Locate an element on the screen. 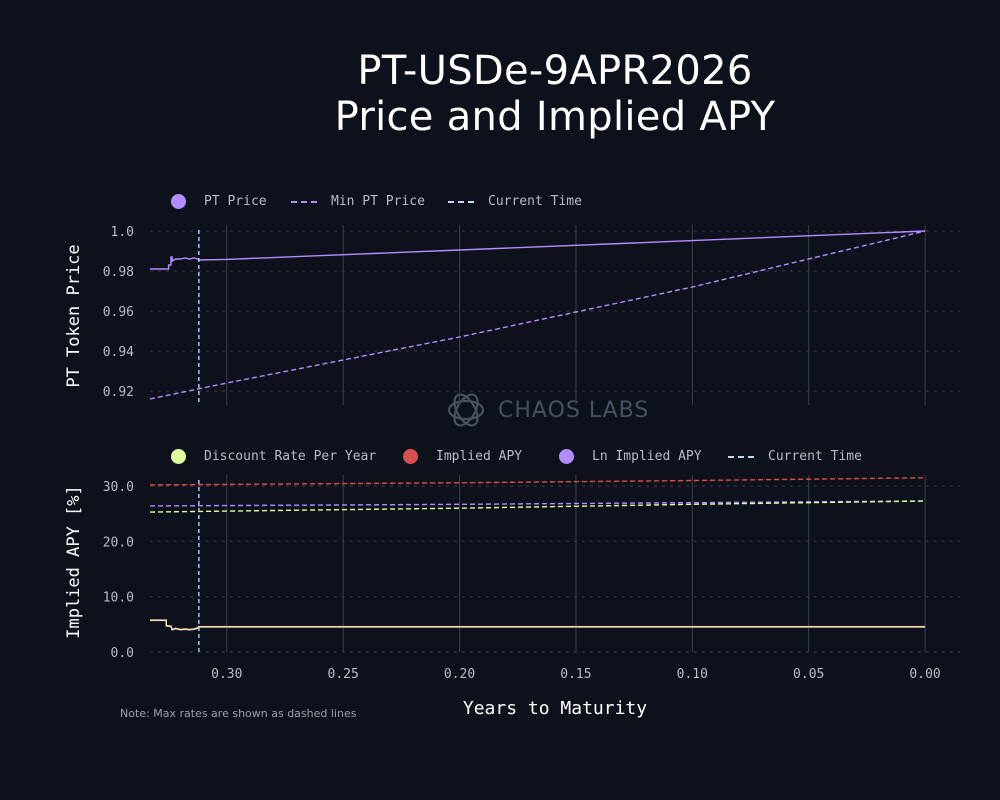 The image size is (1000, 800). y-tick-label: 30.0 is located at coordinates (118, 487).